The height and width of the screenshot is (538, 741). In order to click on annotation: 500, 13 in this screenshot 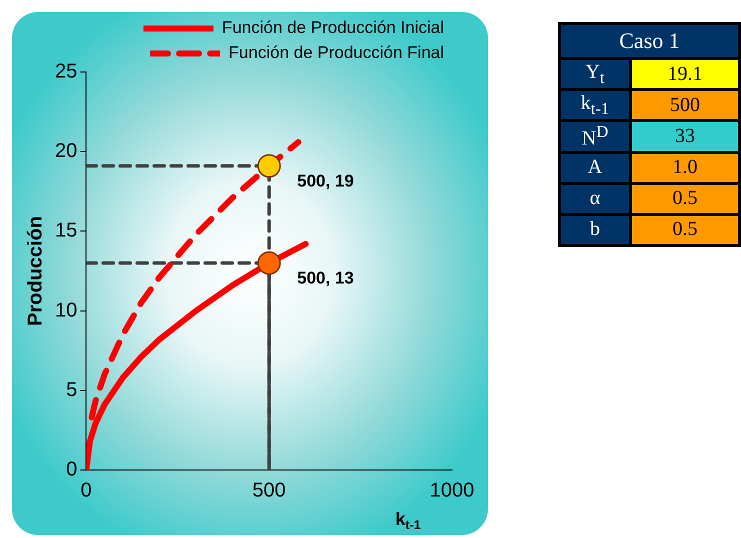, I will do `click(325, 278)`.